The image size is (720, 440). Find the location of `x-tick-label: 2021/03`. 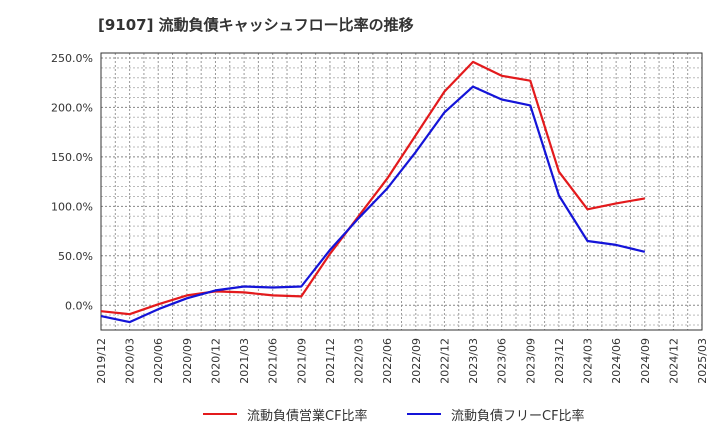

x-tick-label: 2021/03 is located at coordinates (244, 361).